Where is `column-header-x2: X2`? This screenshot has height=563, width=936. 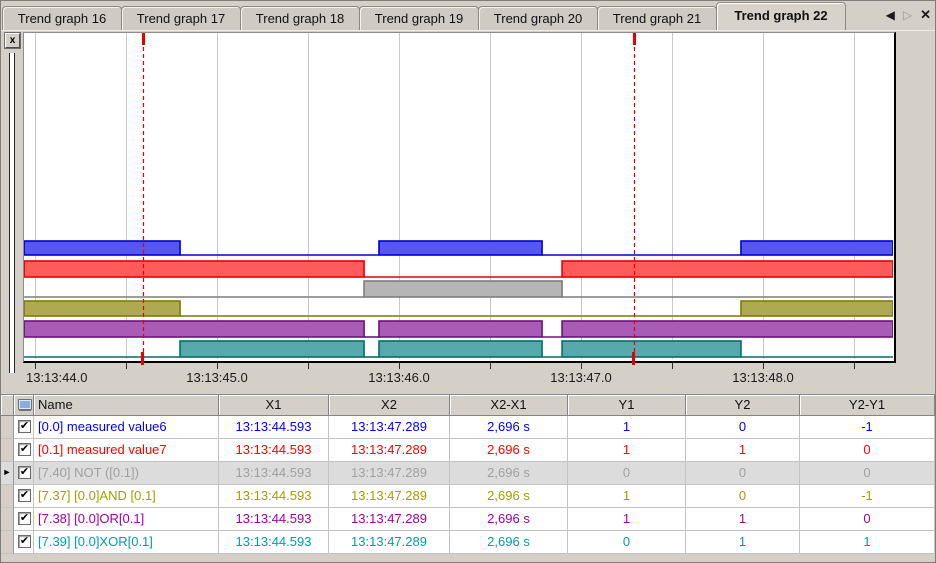 column-header-x2: X2 is located at coordinates (389, 405).